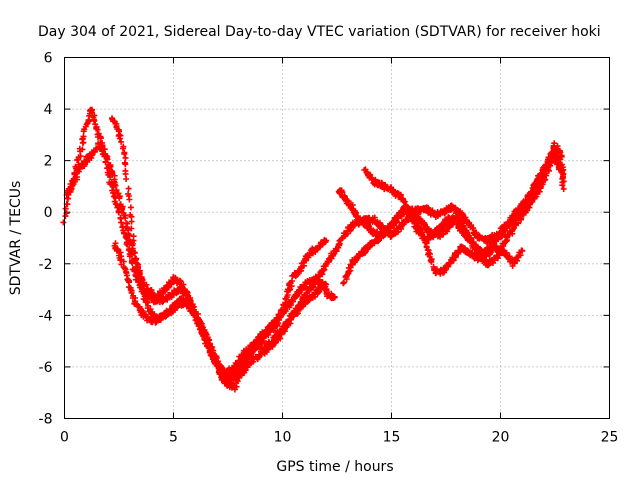 The height and width of the screenshot is (480, 640). Describe the element at coordinates (48, 110) in the screenshot. I see `y-tick-label: 4` at that location.